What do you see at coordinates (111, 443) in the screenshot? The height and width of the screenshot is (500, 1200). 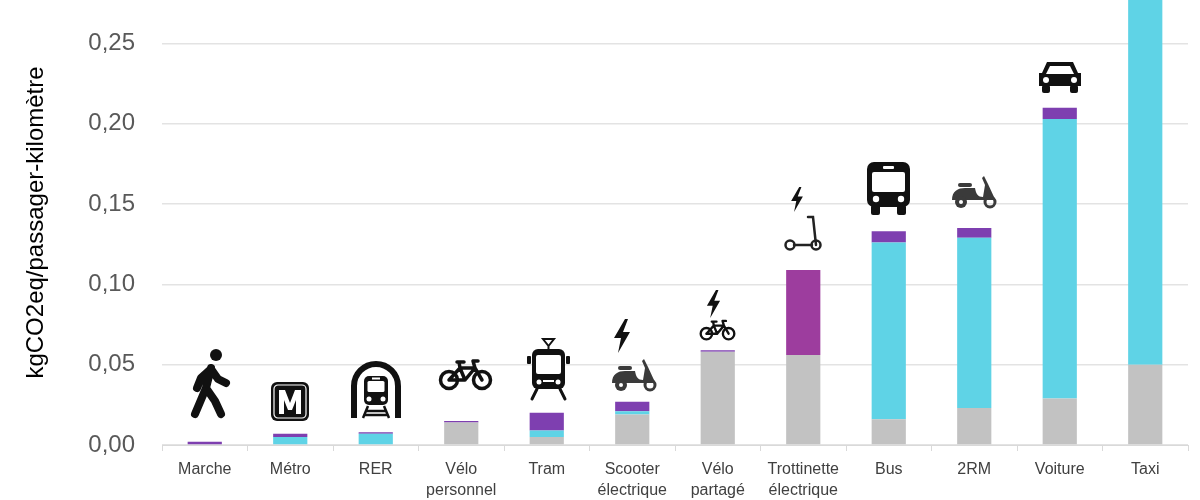 I see `y-tick-label: 0,00` at bounding box center [111, 443].